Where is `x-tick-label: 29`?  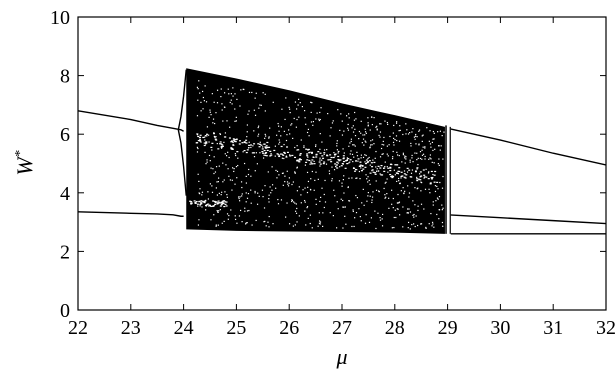
x-tick-label: 29 is located at coordinates (448, 328).